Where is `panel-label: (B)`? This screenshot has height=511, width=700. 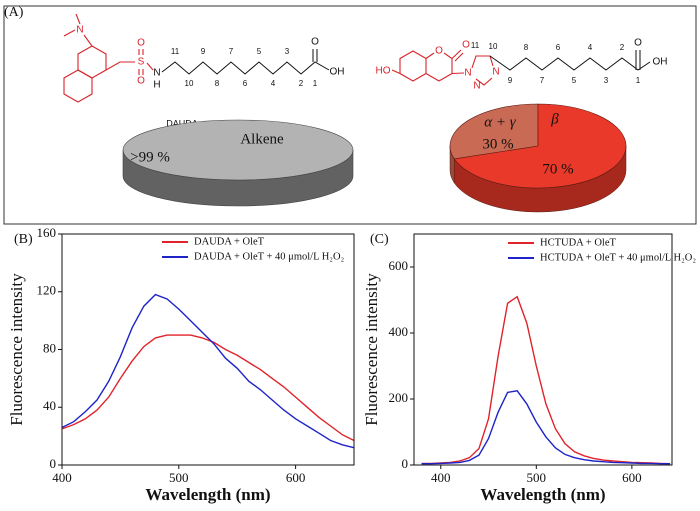 panel-label: (B) is located at coordinates (23, 239).